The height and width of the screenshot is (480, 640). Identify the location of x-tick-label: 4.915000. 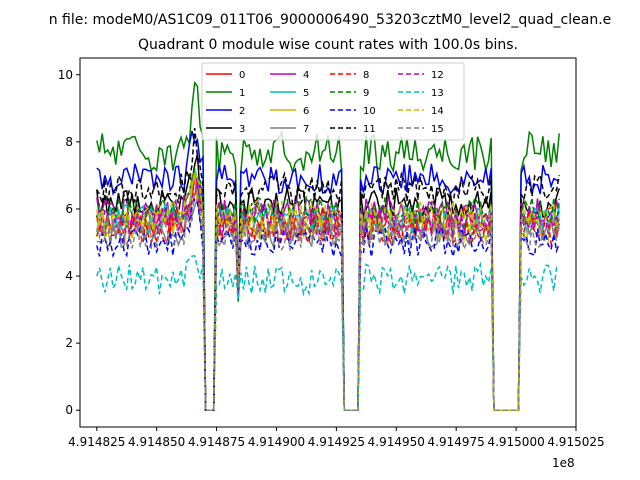
(515, 442).